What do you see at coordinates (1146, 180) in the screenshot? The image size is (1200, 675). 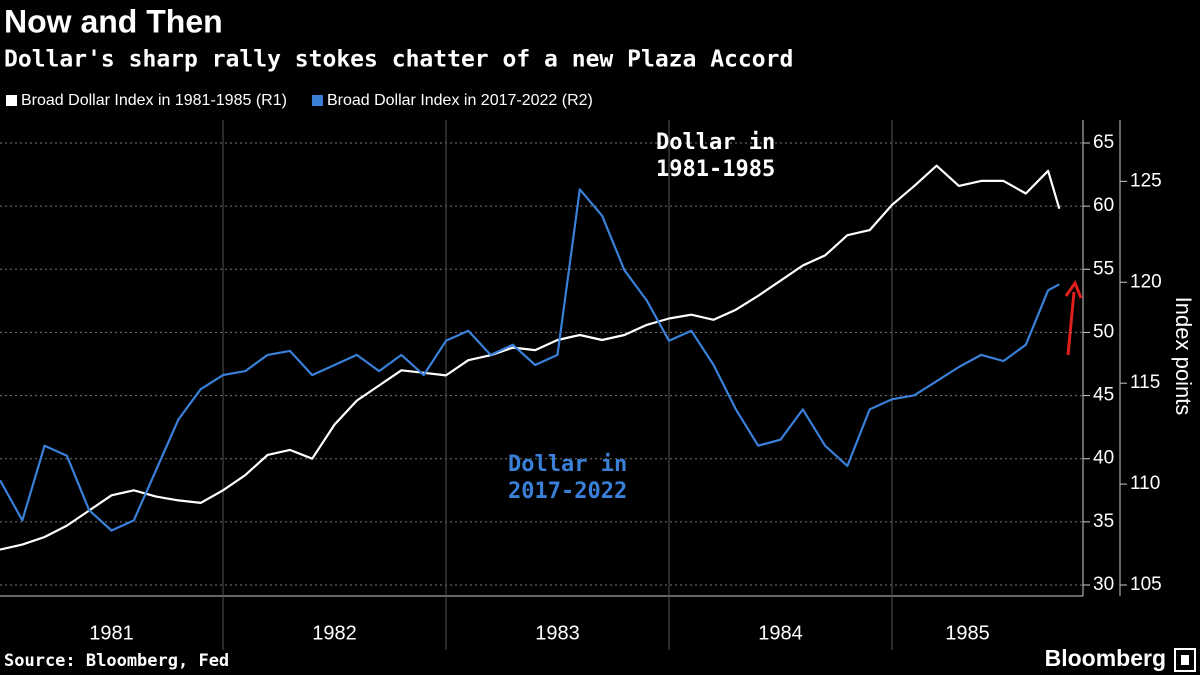 I see `y2-tick-label: 125` at bounding box center [1146, 180].